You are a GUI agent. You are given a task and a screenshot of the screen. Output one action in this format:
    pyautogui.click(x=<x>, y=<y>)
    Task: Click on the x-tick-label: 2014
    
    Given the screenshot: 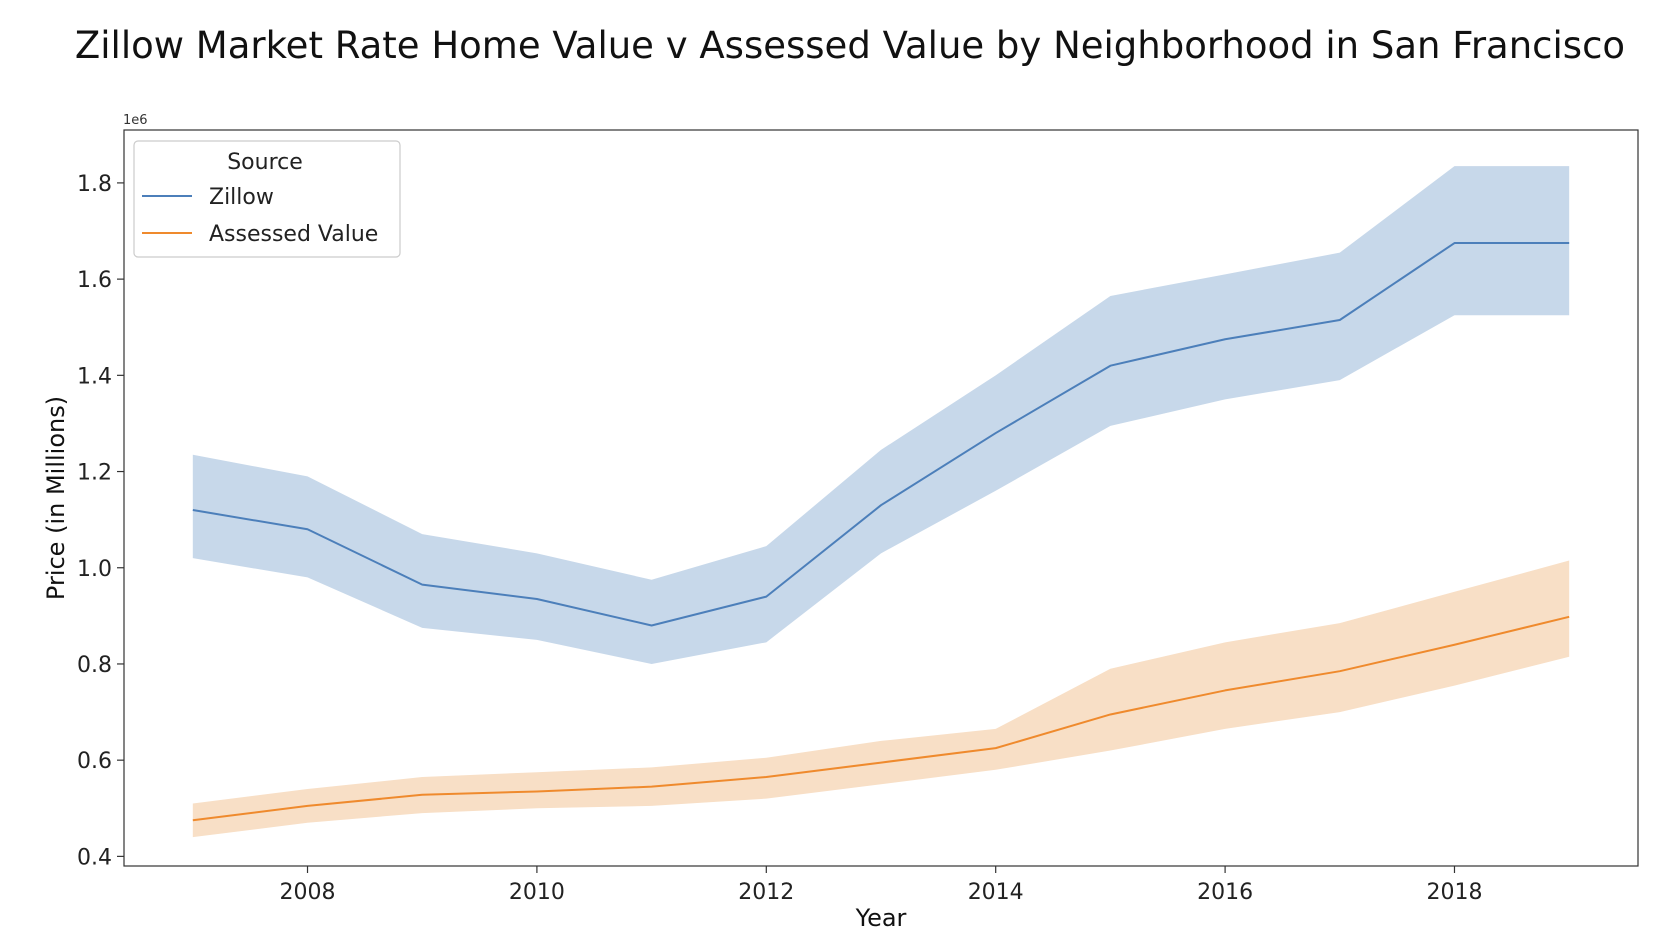 What is the action you would take?
    pyautogui.click(x=996, y=892)
    